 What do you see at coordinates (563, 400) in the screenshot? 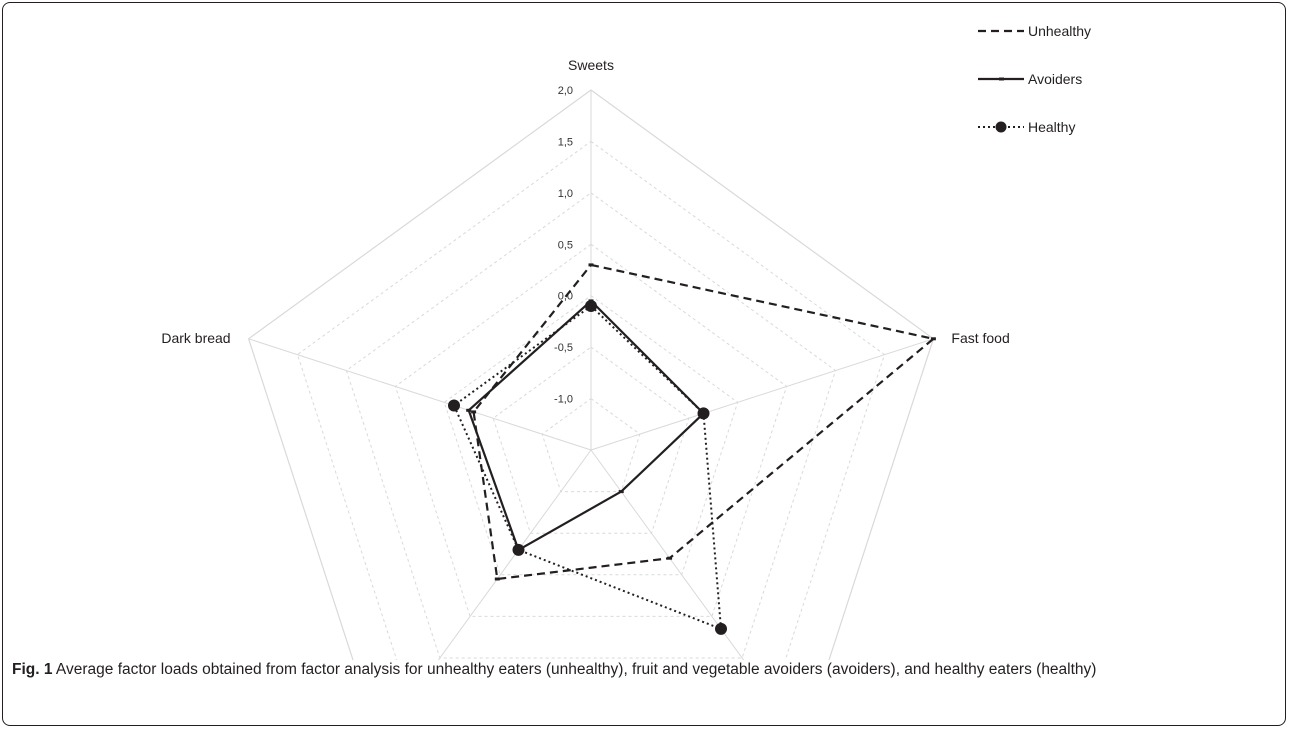
I see `tick-label: -1,0` at bounding box center [563, 400].